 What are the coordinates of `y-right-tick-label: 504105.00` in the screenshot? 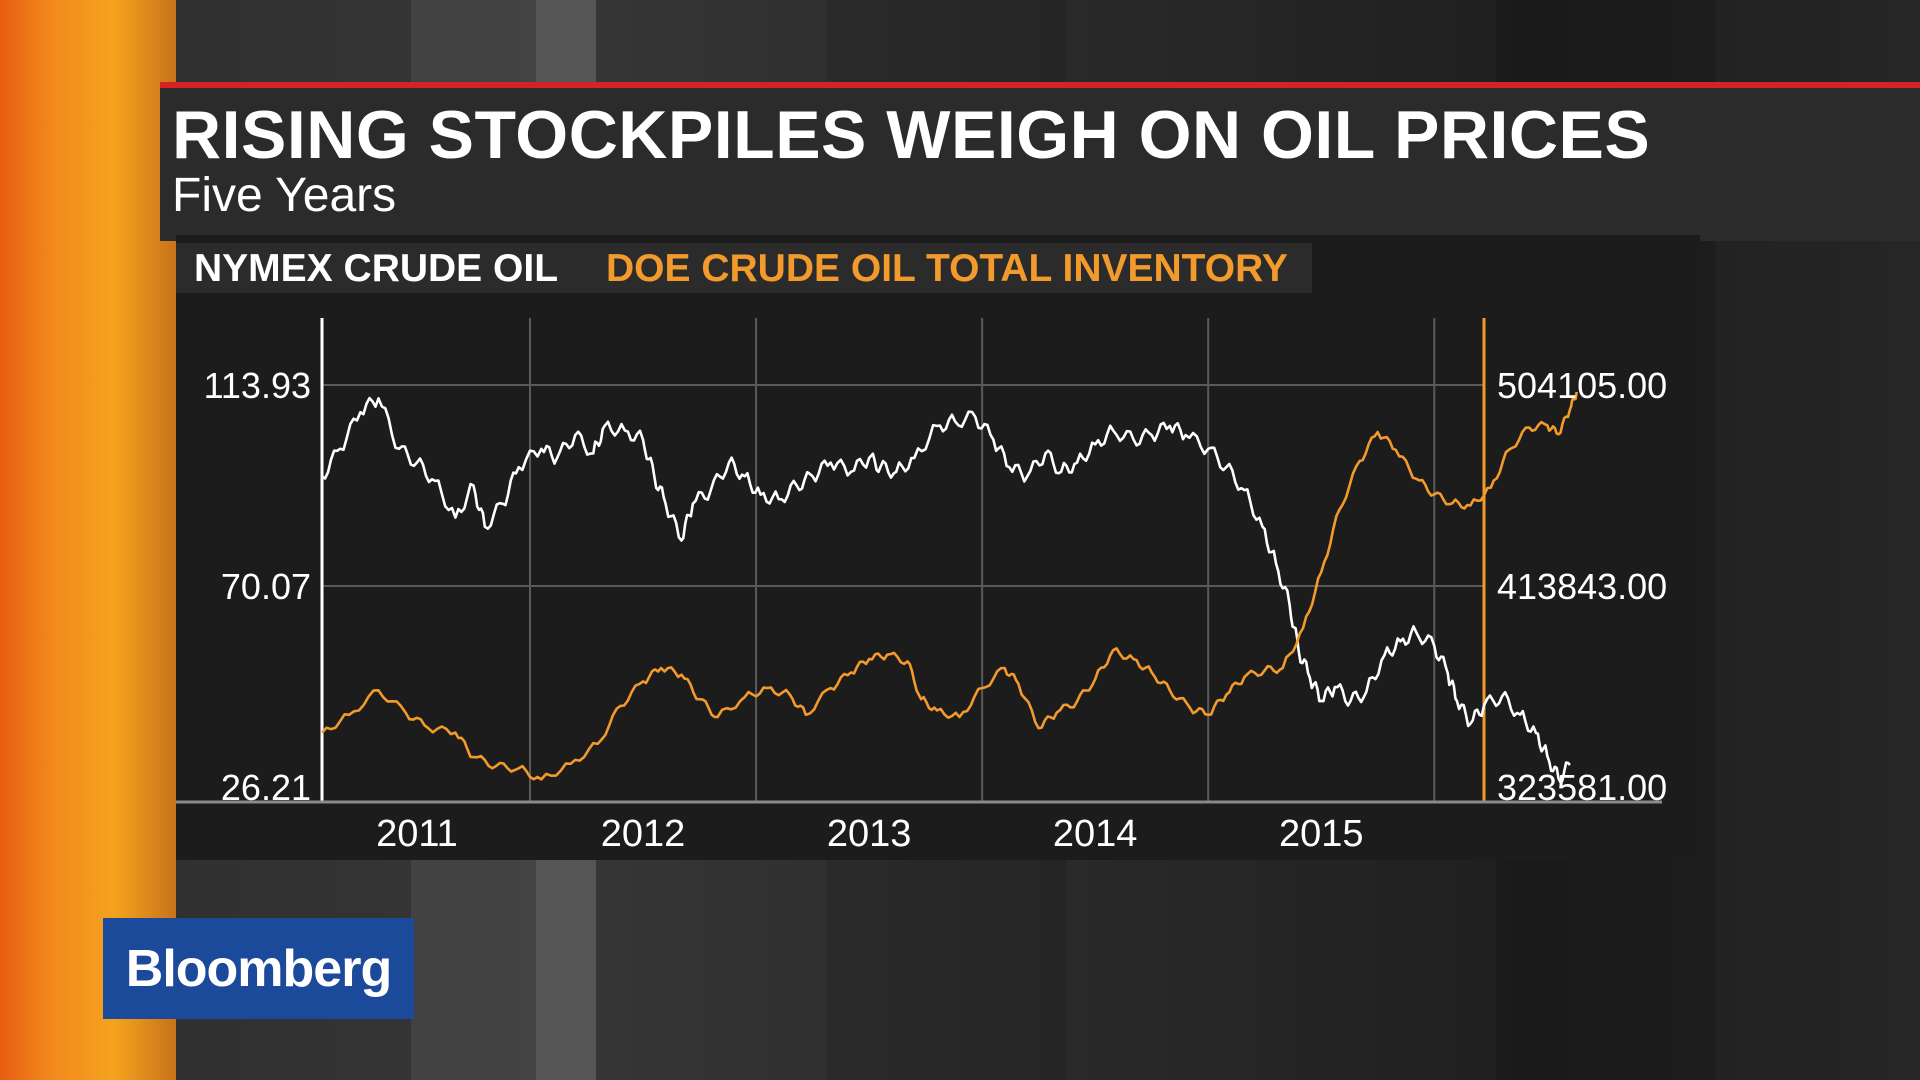 It's located at (1582, 385).